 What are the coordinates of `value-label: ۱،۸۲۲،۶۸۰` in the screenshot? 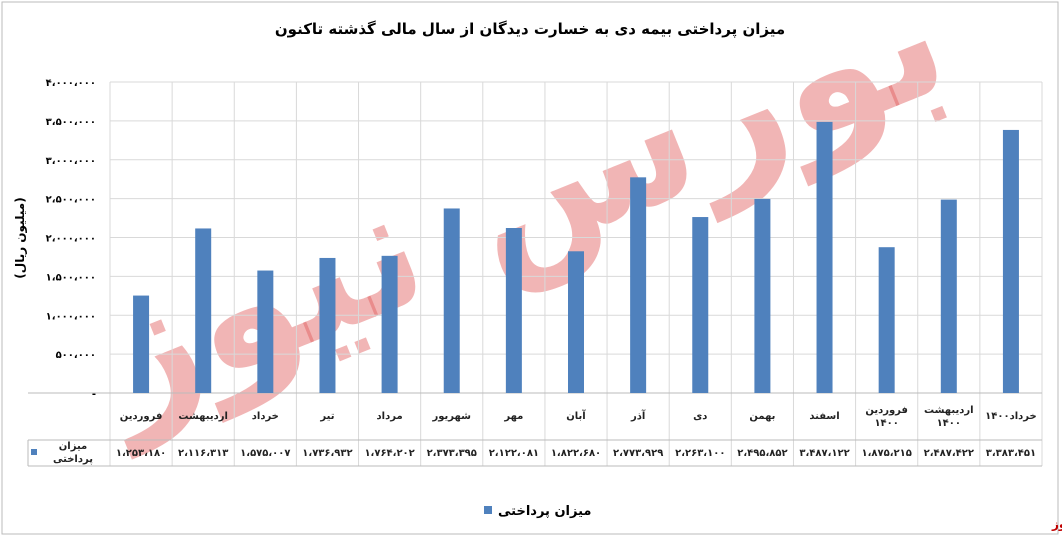 It's located at (576, 453).